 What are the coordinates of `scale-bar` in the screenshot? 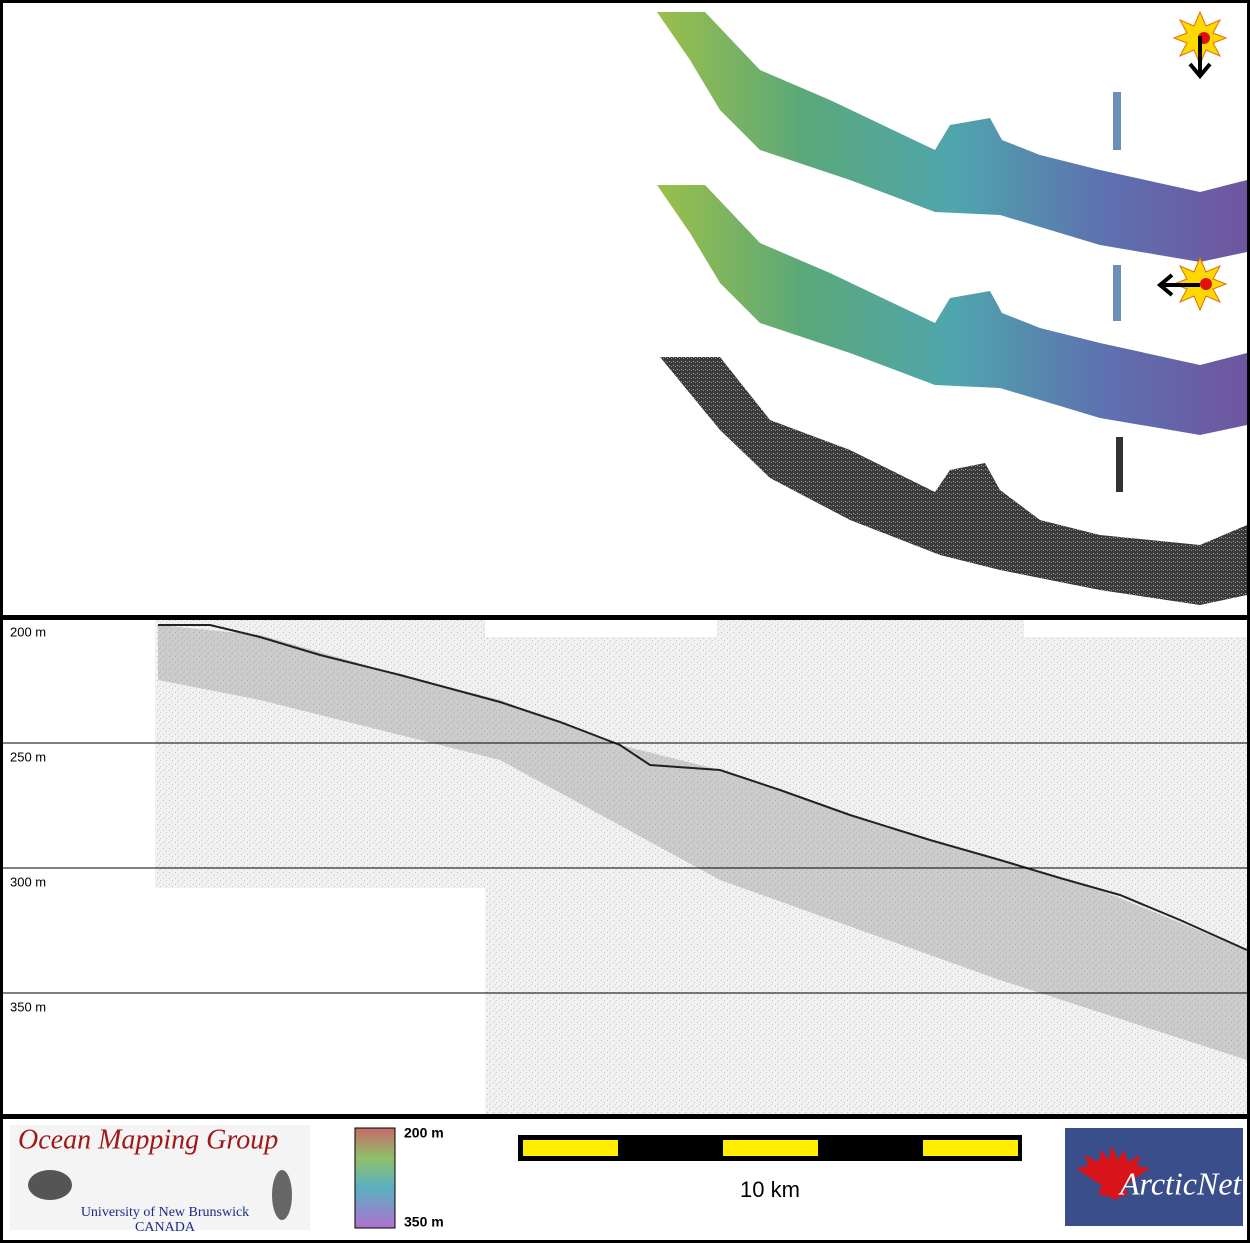 It's located at (770, 1148).